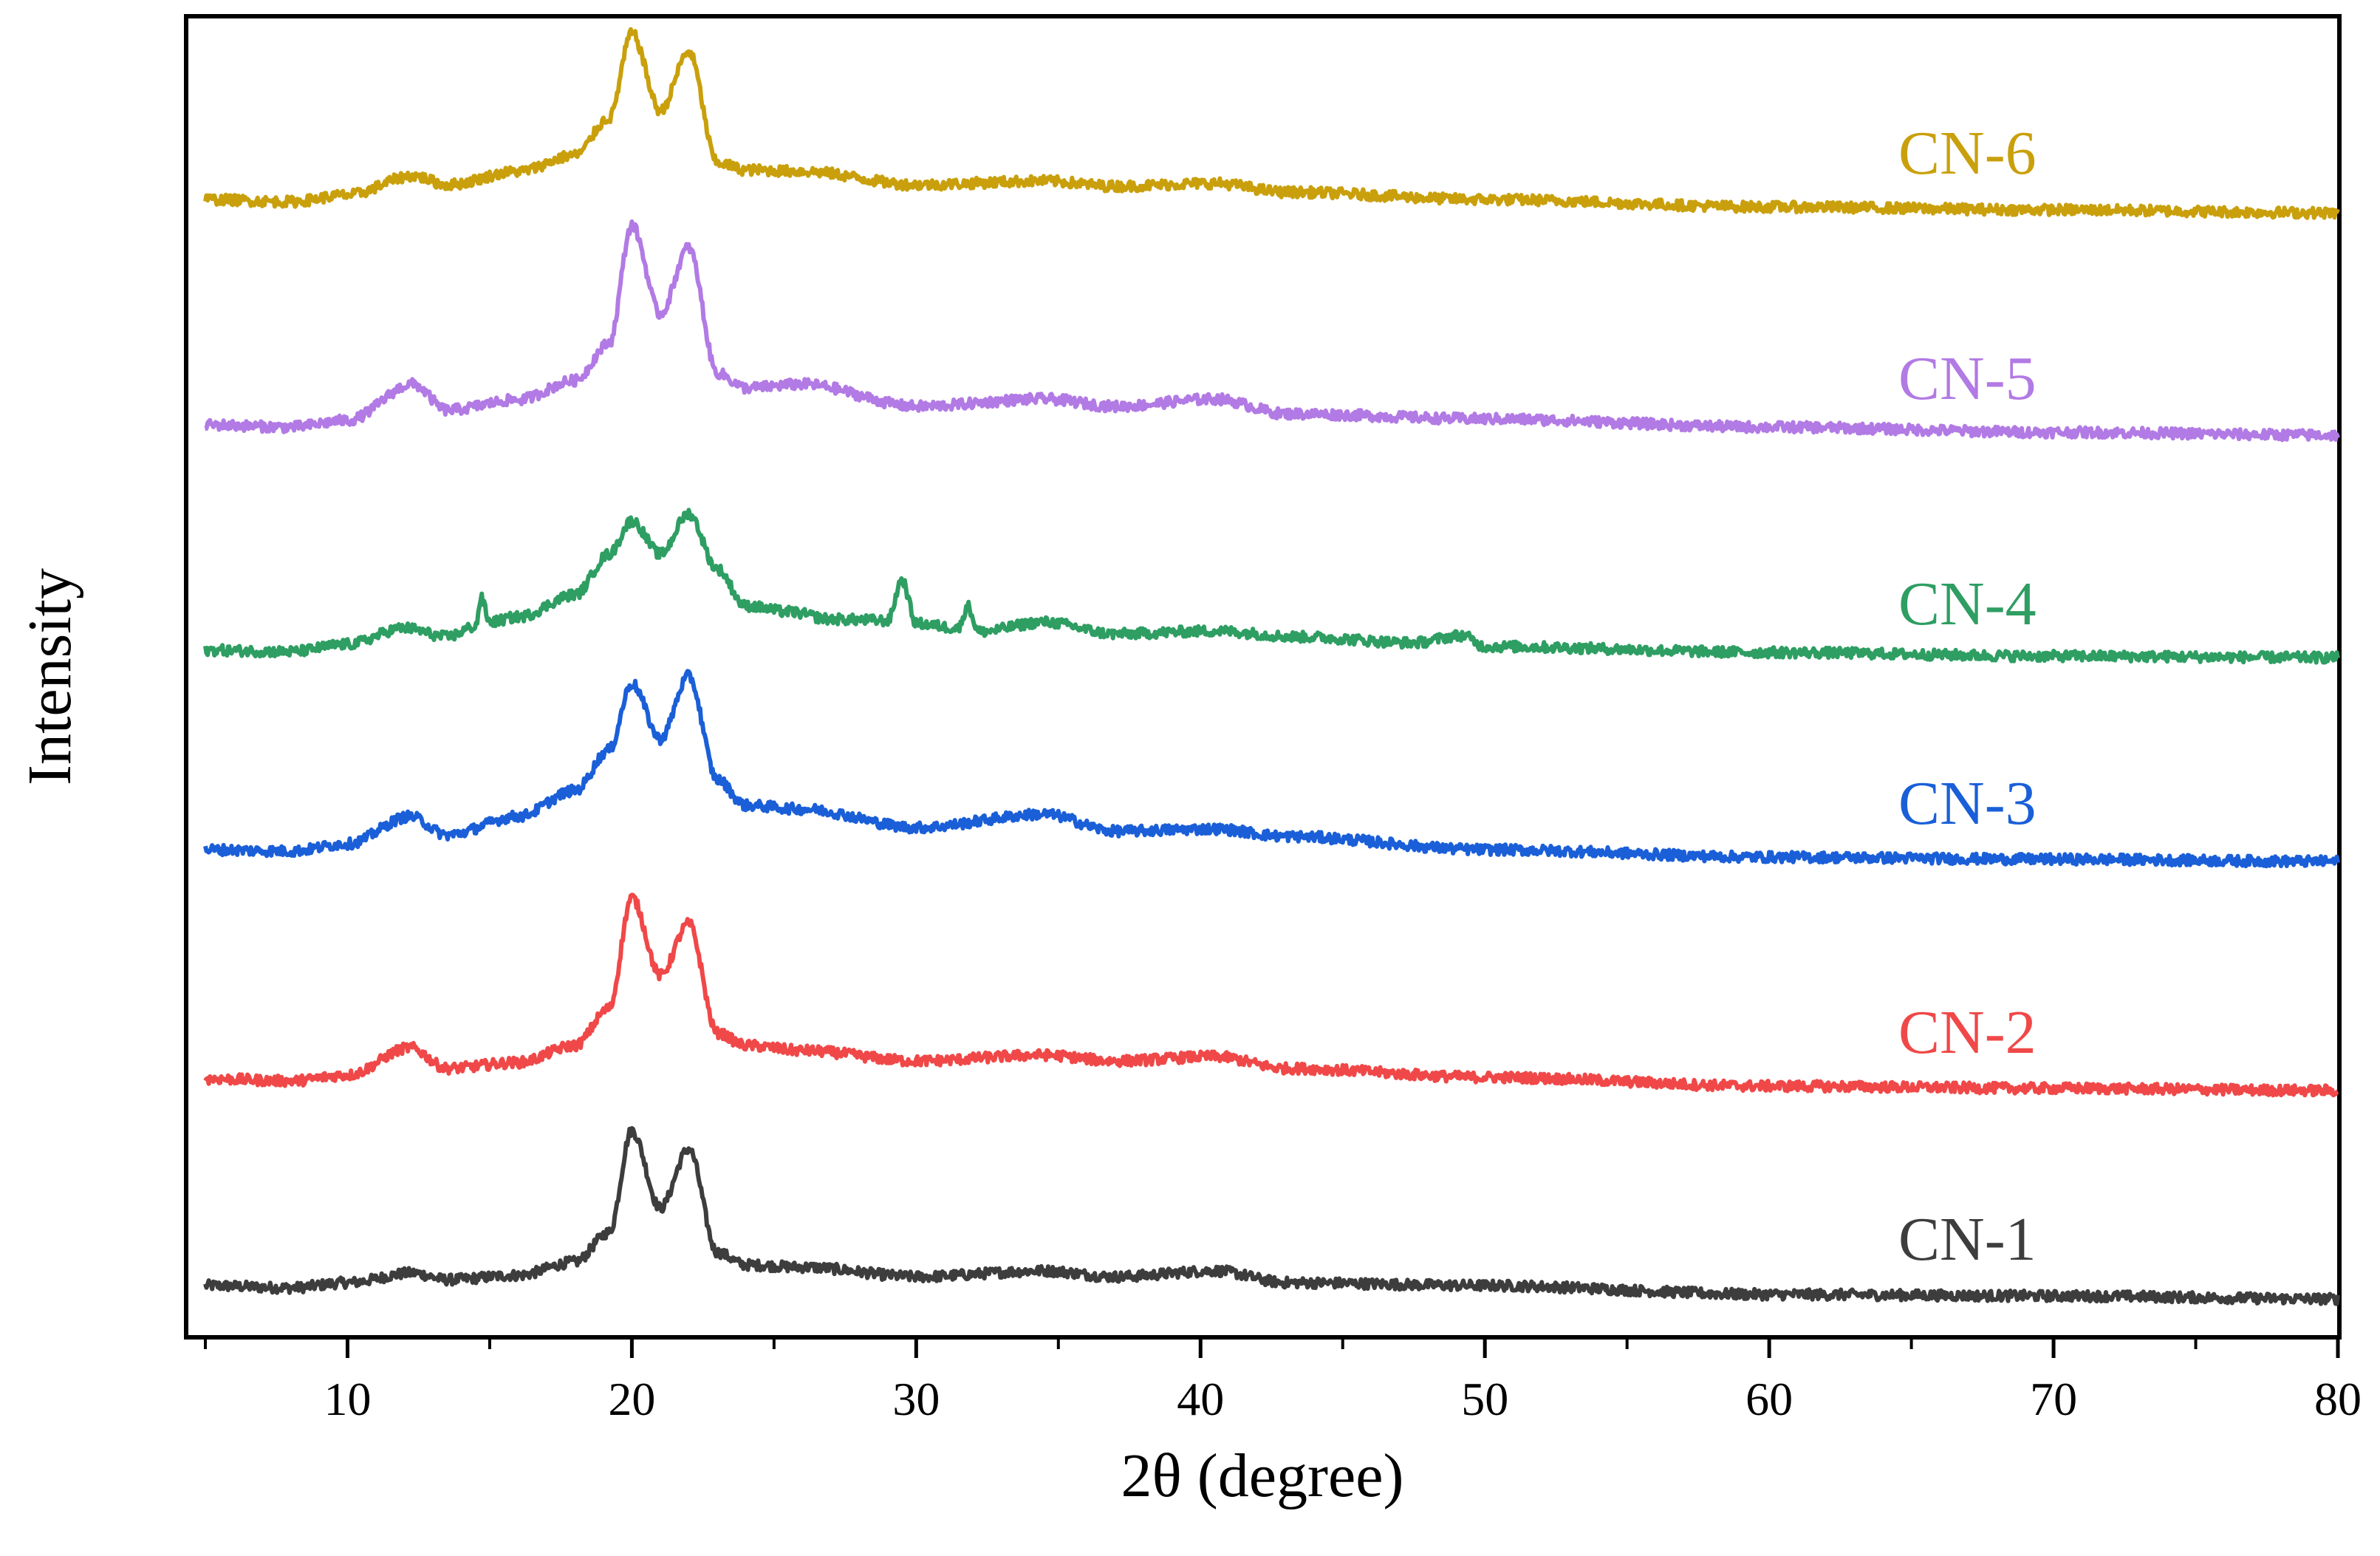 The width and height of the screenshot is (2380, 1556). Describe the element at coordinates (1484, 1399) in the screenshot. I see `x-tick-label: 50` at that location.